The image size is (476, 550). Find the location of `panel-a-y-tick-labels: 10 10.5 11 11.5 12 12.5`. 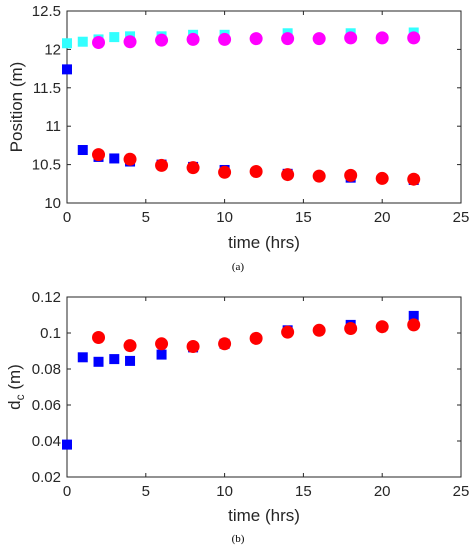

panel-a-y-tick-labels: 10 10.5 11 11.5 12 12.5 is located at coordinates (46, 107).